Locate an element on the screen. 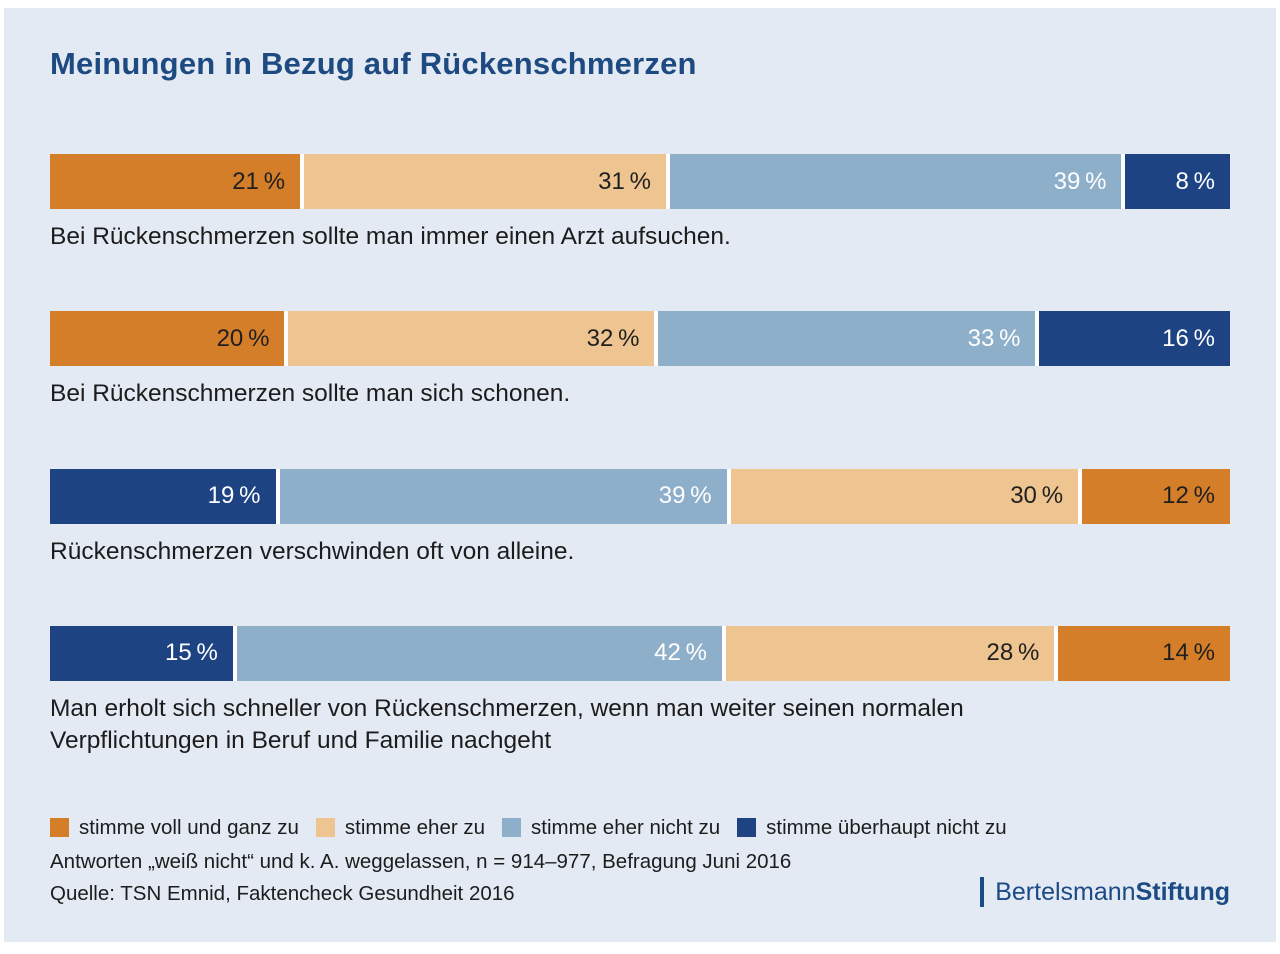 The image size is (1280, 954). bar-segment: 20 % is located at coordinates (167, 339).